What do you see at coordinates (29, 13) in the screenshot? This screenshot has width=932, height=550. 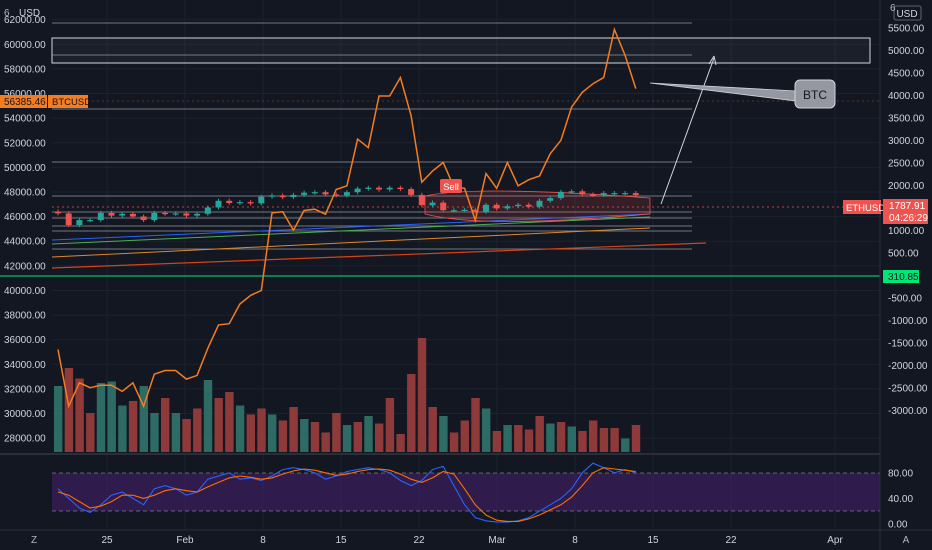 I see `left-currency-label: USD` at bounding box center [29, 13].